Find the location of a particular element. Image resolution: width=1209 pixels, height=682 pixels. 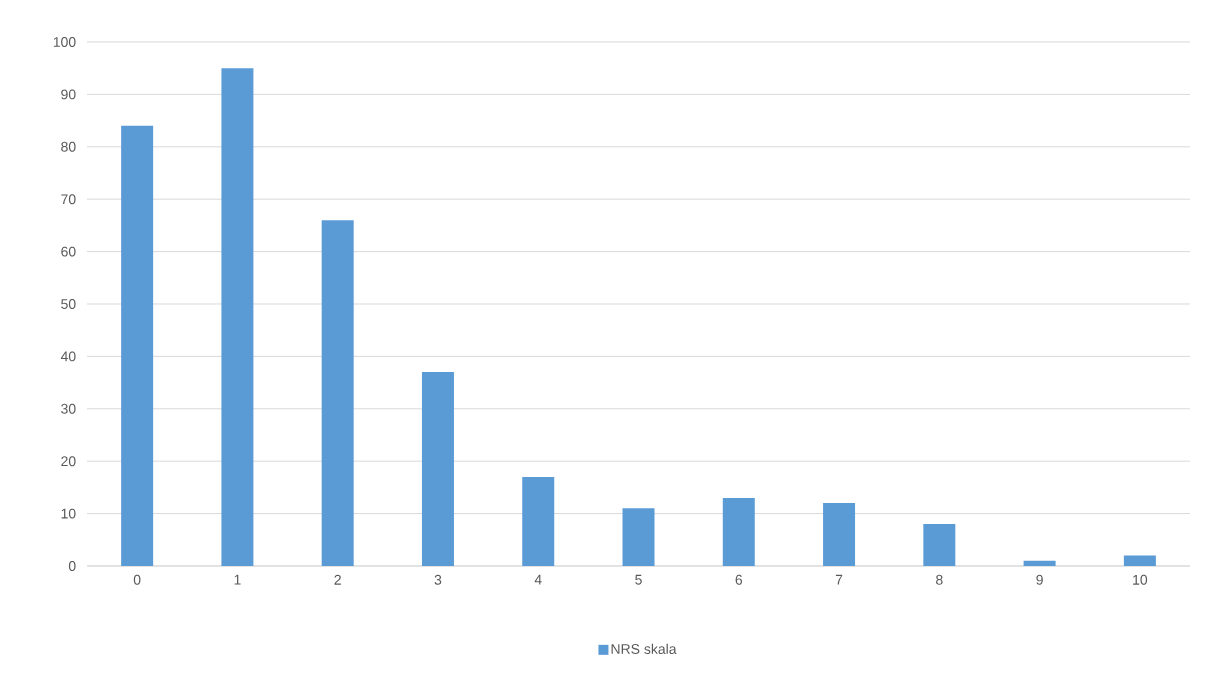

x-tick-label: 4 is located at coordinates (538, 579).